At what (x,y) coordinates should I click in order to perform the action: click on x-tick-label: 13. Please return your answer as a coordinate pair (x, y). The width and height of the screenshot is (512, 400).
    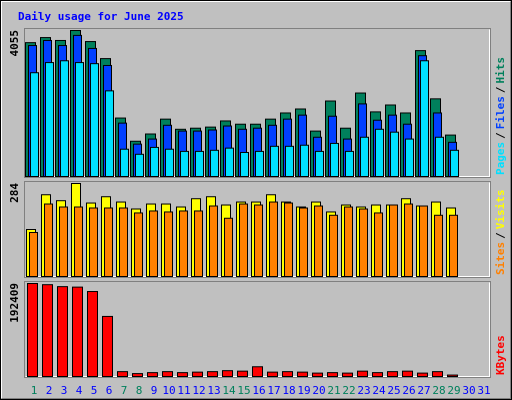
    Looking at the image, I should click on (213, 390).